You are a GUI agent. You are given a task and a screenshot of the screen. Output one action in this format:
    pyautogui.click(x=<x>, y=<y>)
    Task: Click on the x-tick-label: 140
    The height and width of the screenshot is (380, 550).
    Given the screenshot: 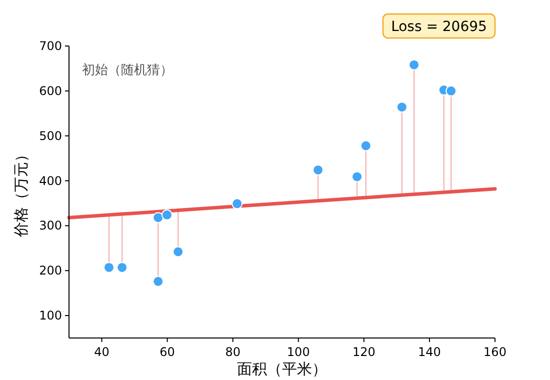 What is the action you would take?
    pyautogui.click(x=429, y=352)
    